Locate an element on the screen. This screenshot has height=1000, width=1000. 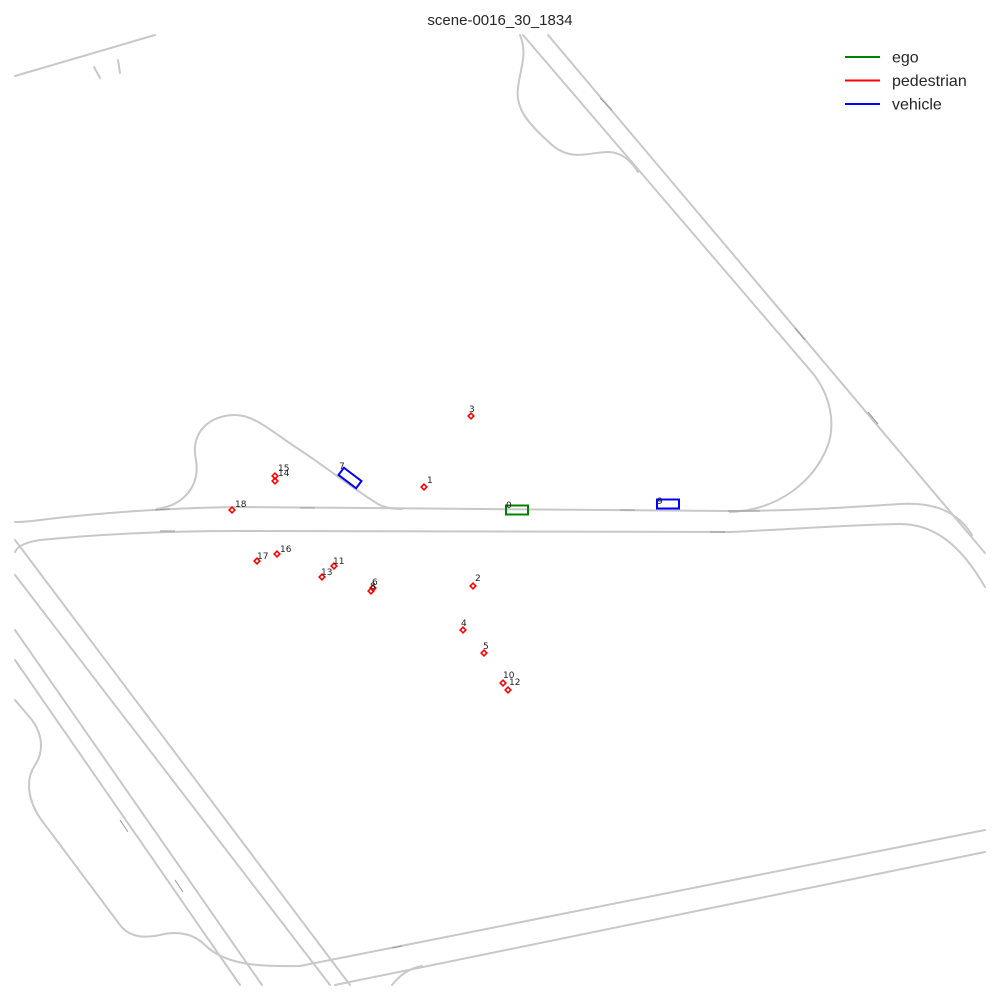
agent-id-label: 7 is located at coordinates (342, 467).